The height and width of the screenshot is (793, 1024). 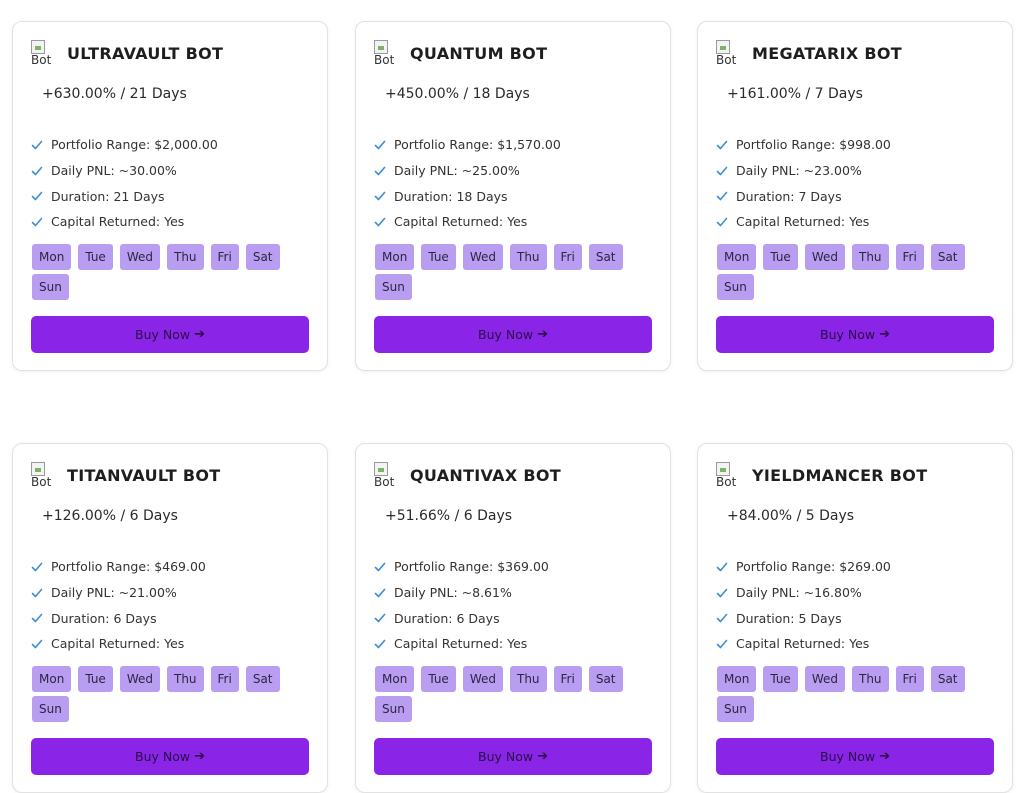 What do you see at coordinates (840, 475) in the screenshot?
I see `bot-name: YIELDMANCER BOT` at bounding box center [840, 475].